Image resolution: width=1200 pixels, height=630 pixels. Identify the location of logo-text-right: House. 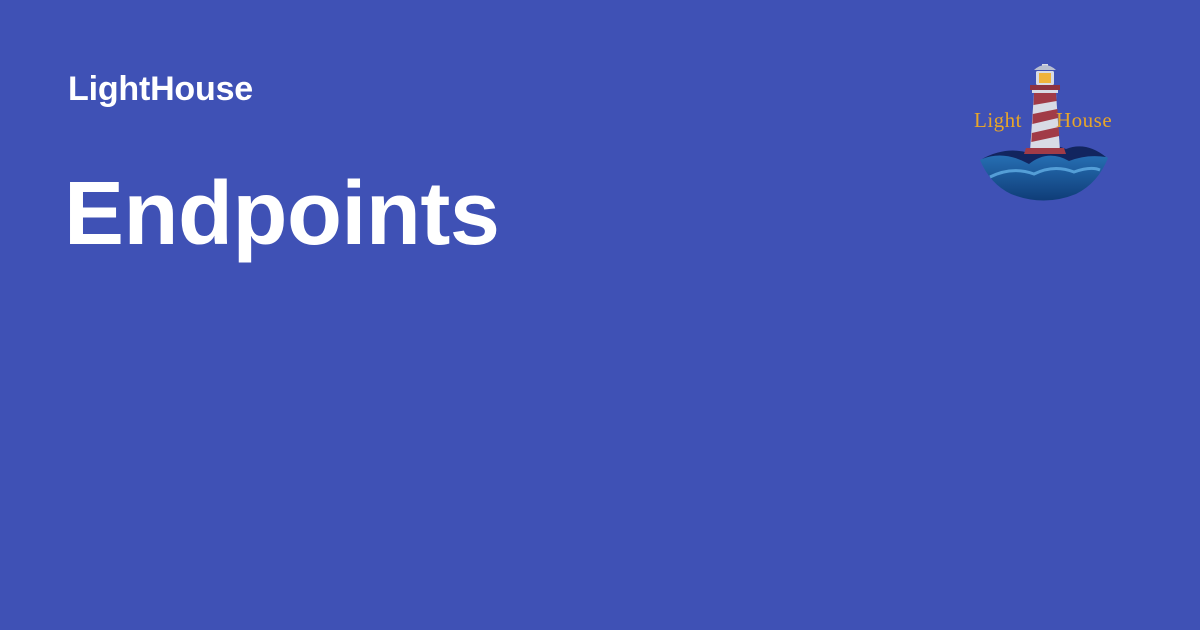
(1084, 120).